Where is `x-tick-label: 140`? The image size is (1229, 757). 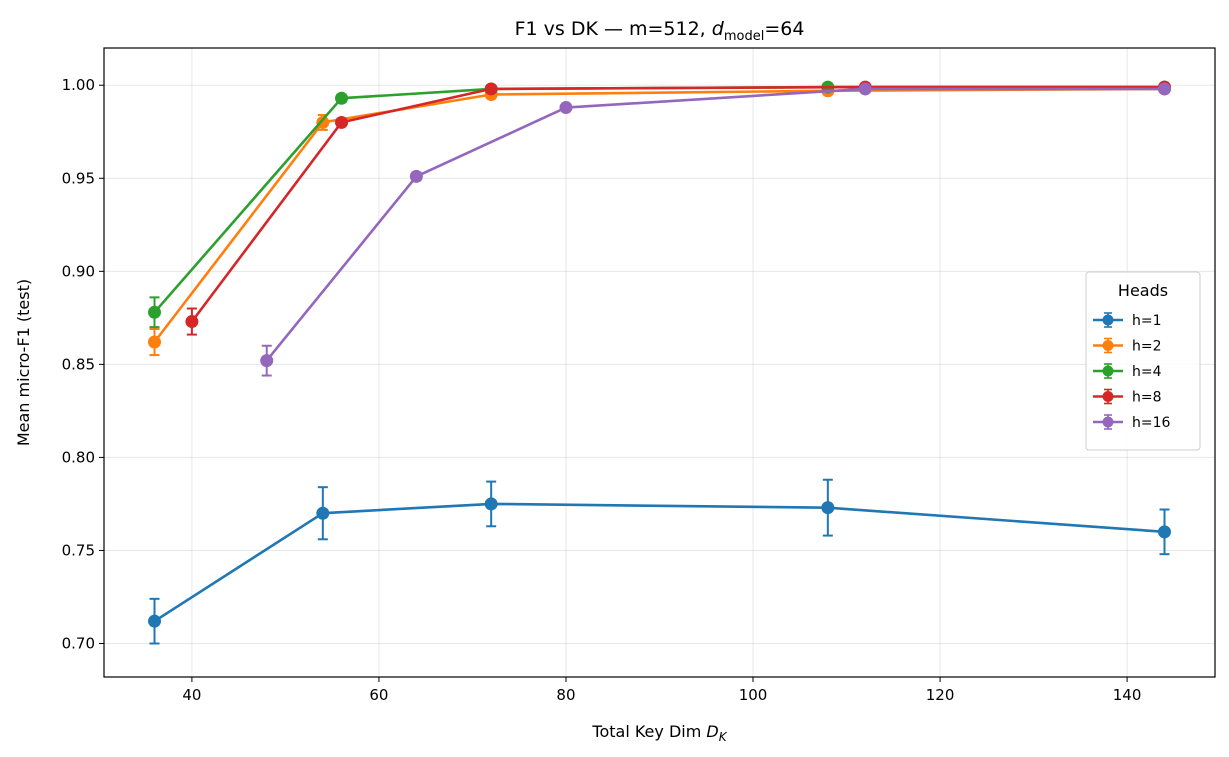 x-tick-label: 140 is located at coordinates (1127, 695).